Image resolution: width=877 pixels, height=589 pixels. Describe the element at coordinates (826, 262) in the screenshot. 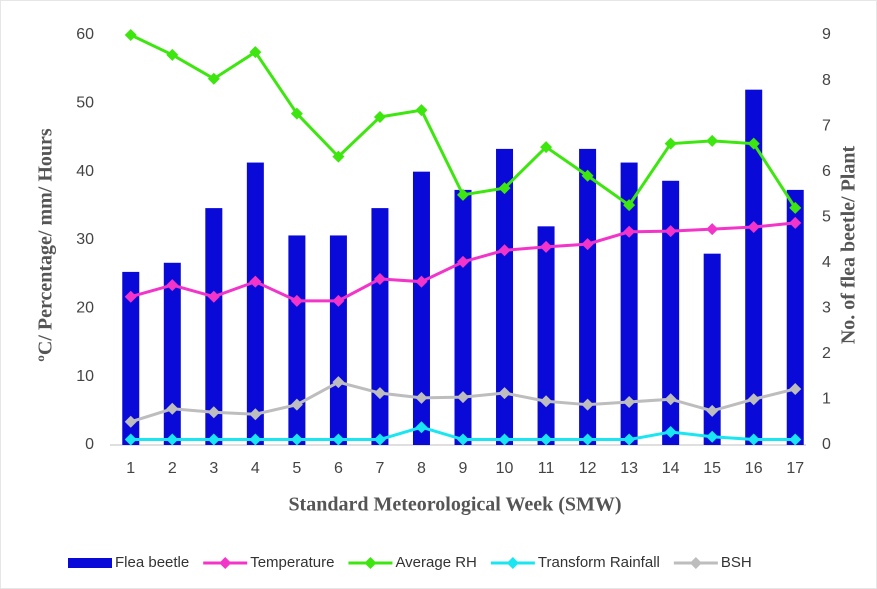

I see `y2-tick-label: 4` at that location.